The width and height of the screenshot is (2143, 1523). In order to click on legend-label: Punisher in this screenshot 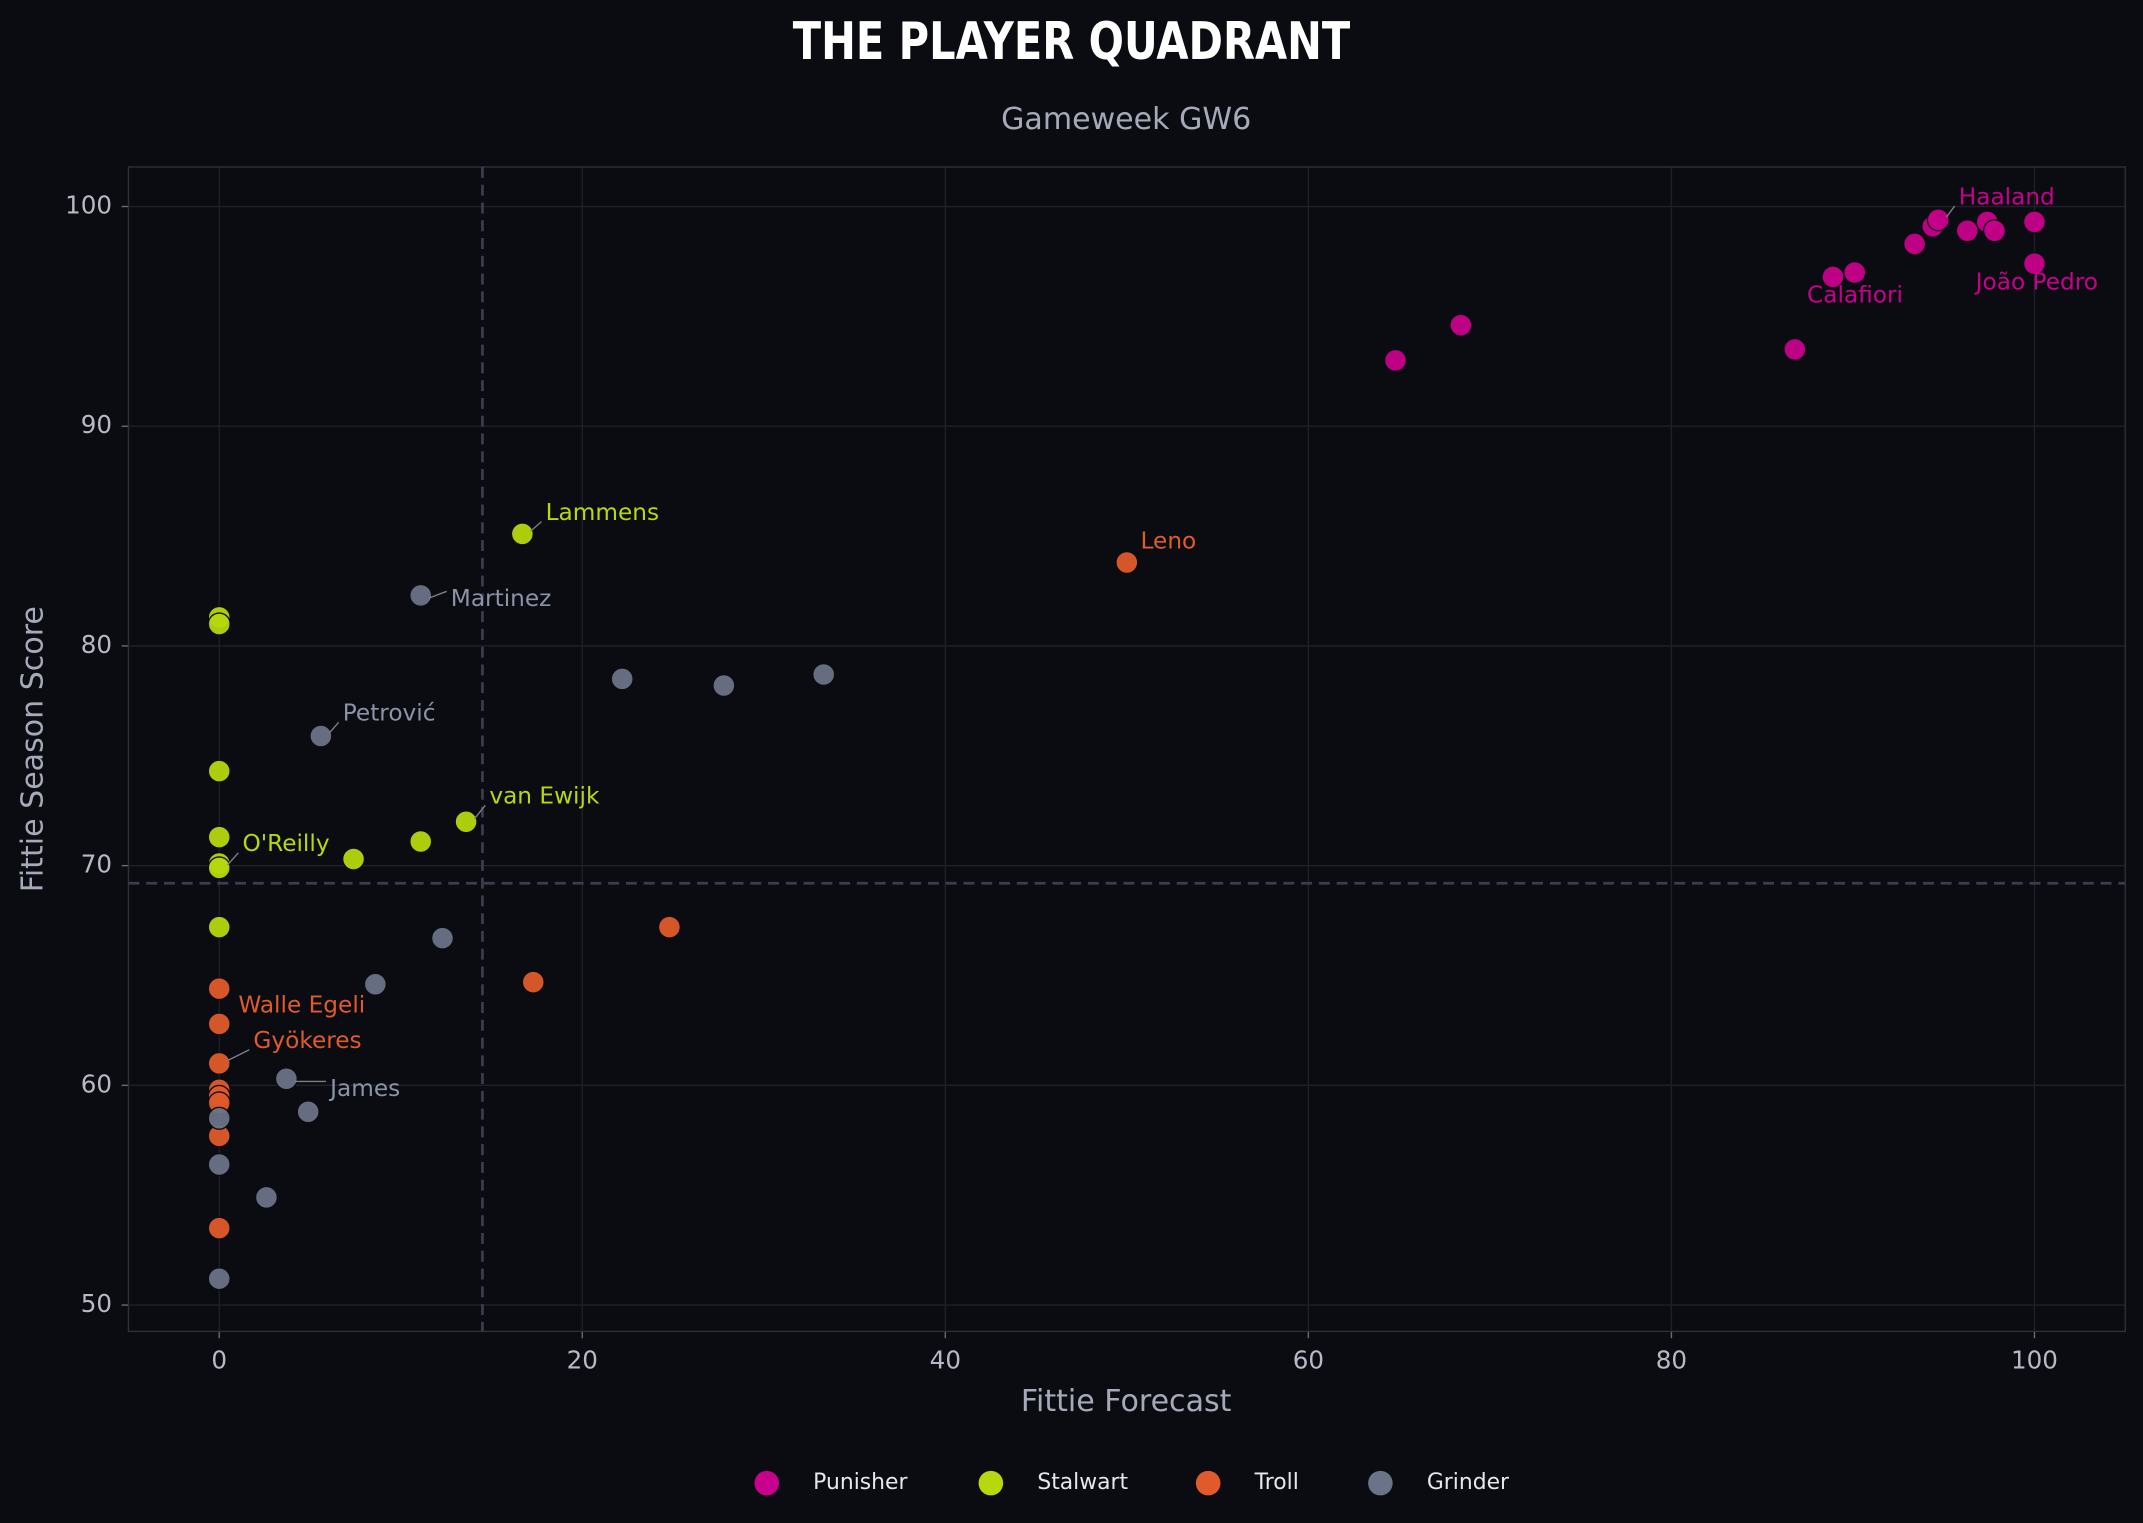, I will do `click(860, 1482)`.